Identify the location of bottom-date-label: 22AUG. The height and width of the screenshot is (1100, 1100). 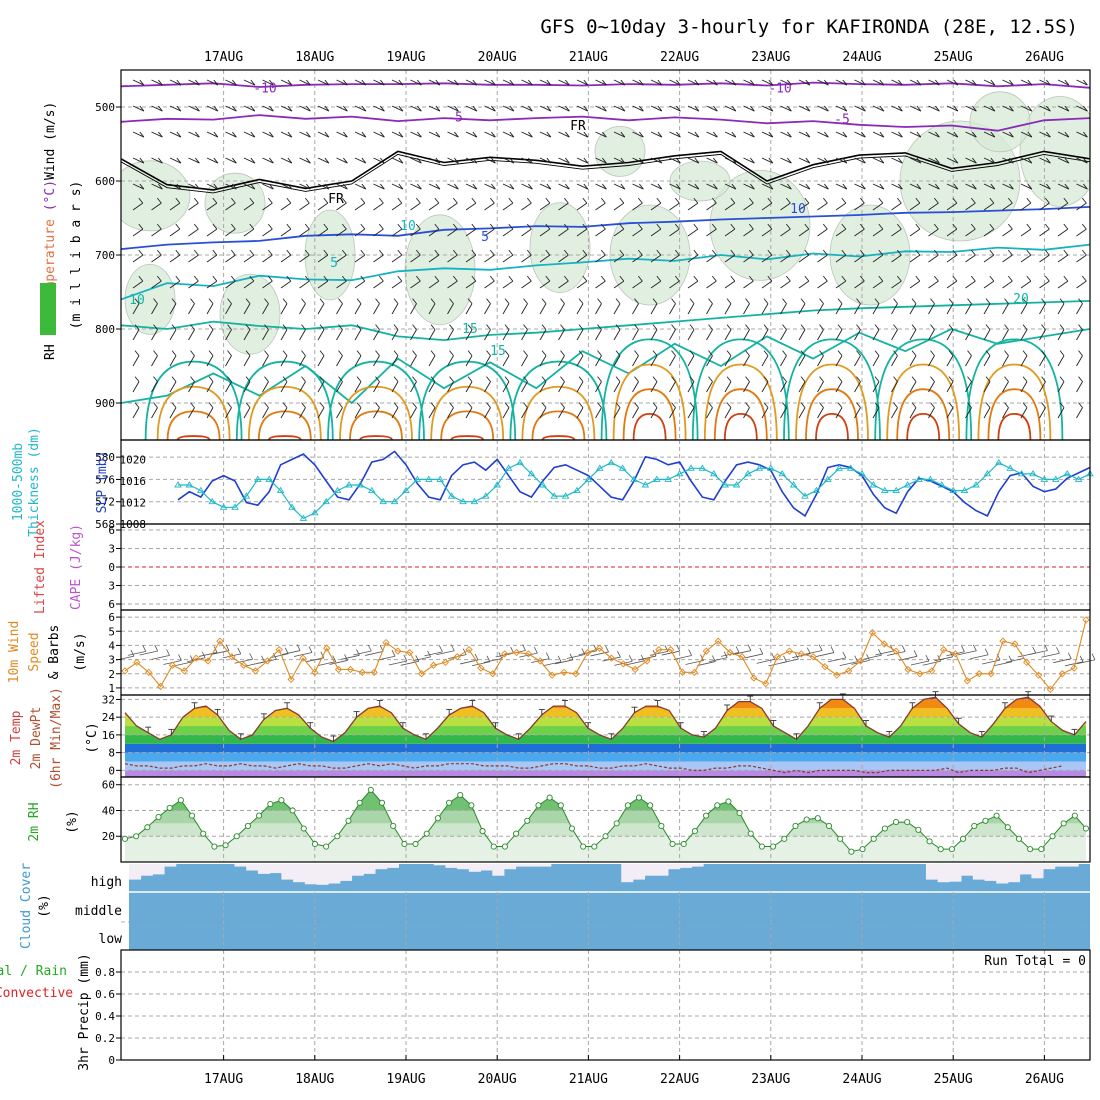
(679, 1079).